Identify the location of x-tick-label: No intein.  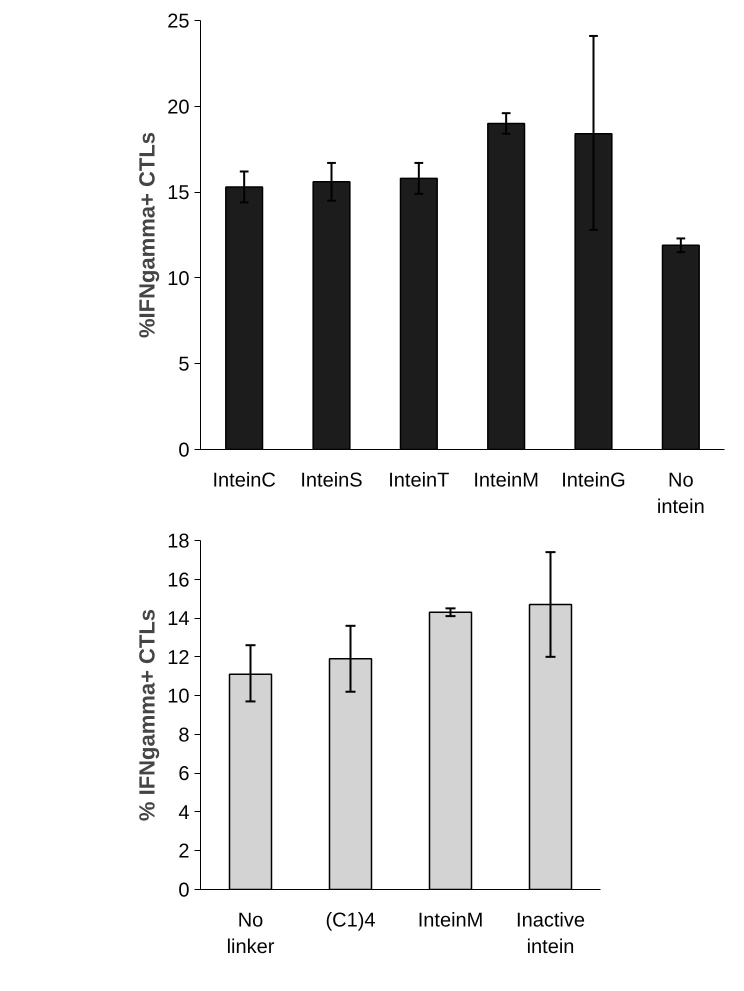
(680, 494).